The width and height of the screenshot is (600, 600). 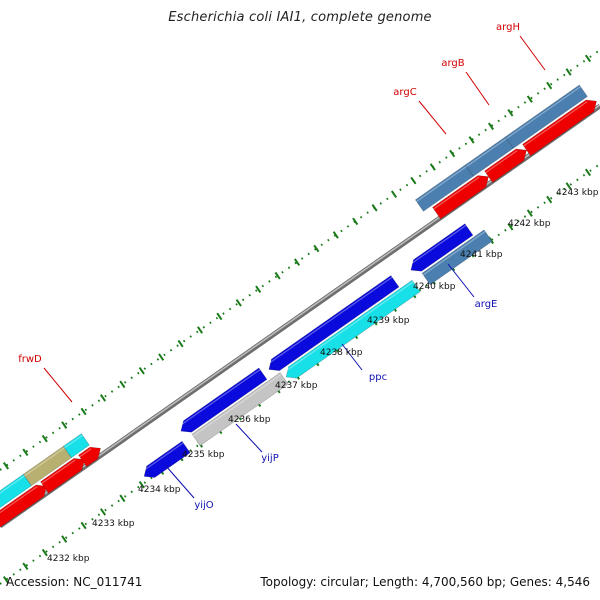 I want to click on gene-cyan-mid, so click(x=353, y=329).